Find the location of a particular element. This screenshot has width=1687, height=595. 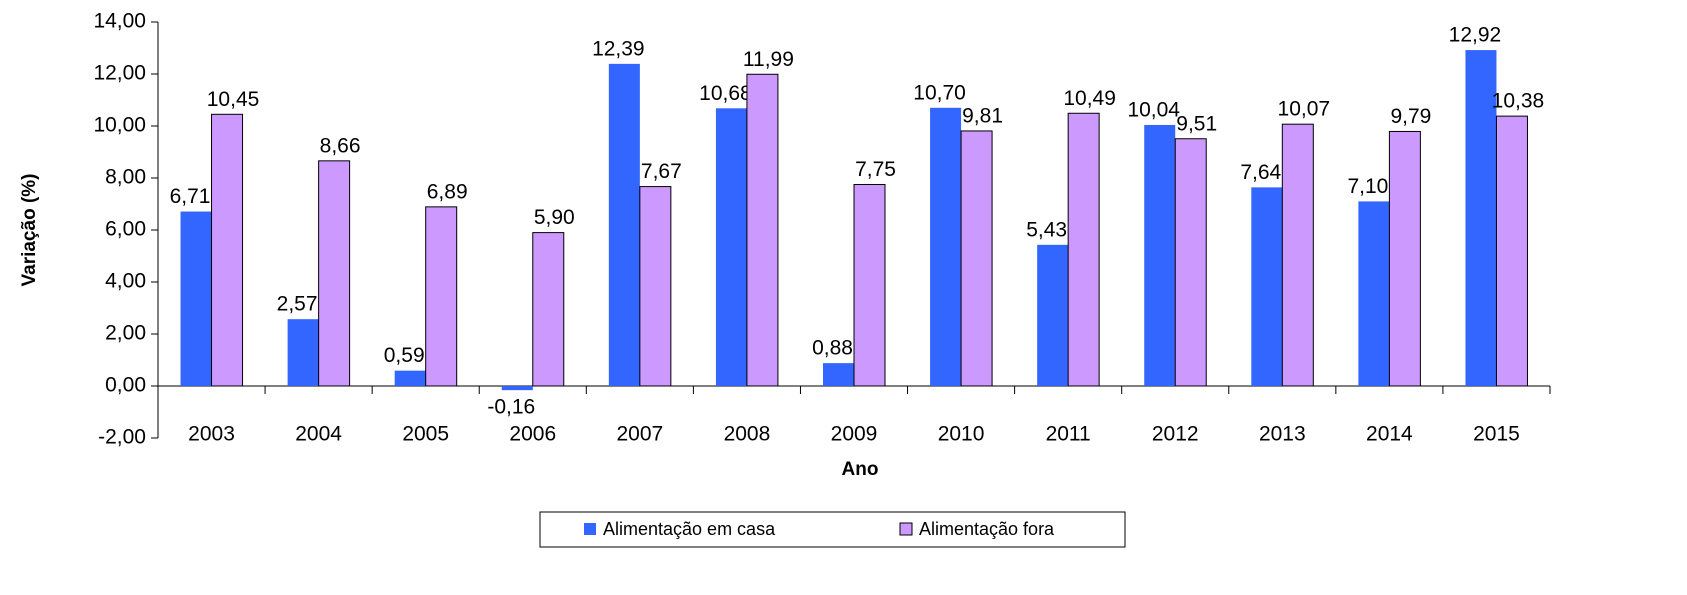

legend-label: Alimentação em casa is located at coordinates (689, 529).